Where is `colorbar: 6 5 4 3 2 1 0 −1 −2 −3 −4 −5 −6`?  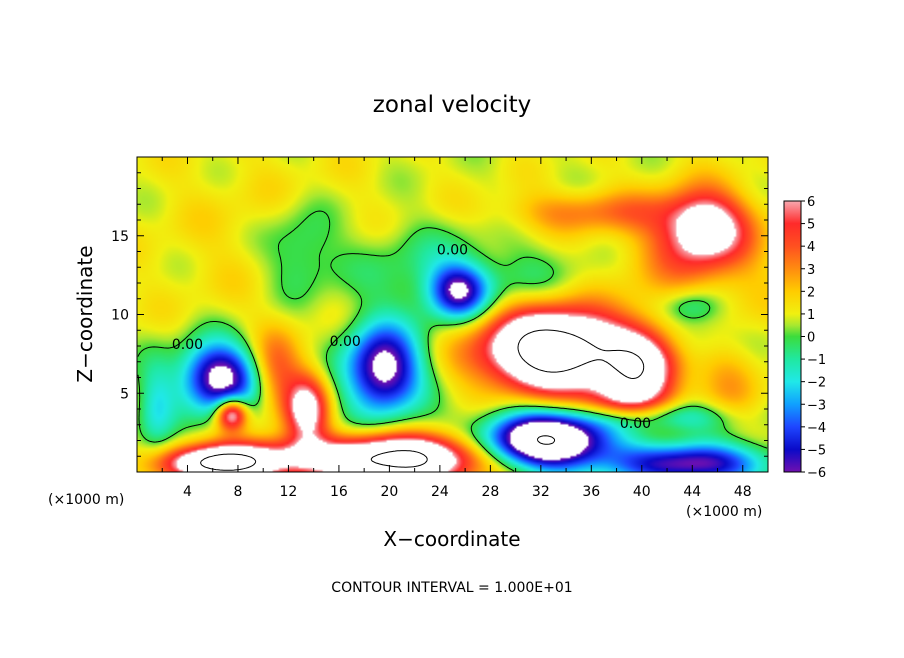
colorbar: 6 5 4 3 2 1 0 −1 −2 −3 −4 −5 −6 is located at coordinates (804, 338).